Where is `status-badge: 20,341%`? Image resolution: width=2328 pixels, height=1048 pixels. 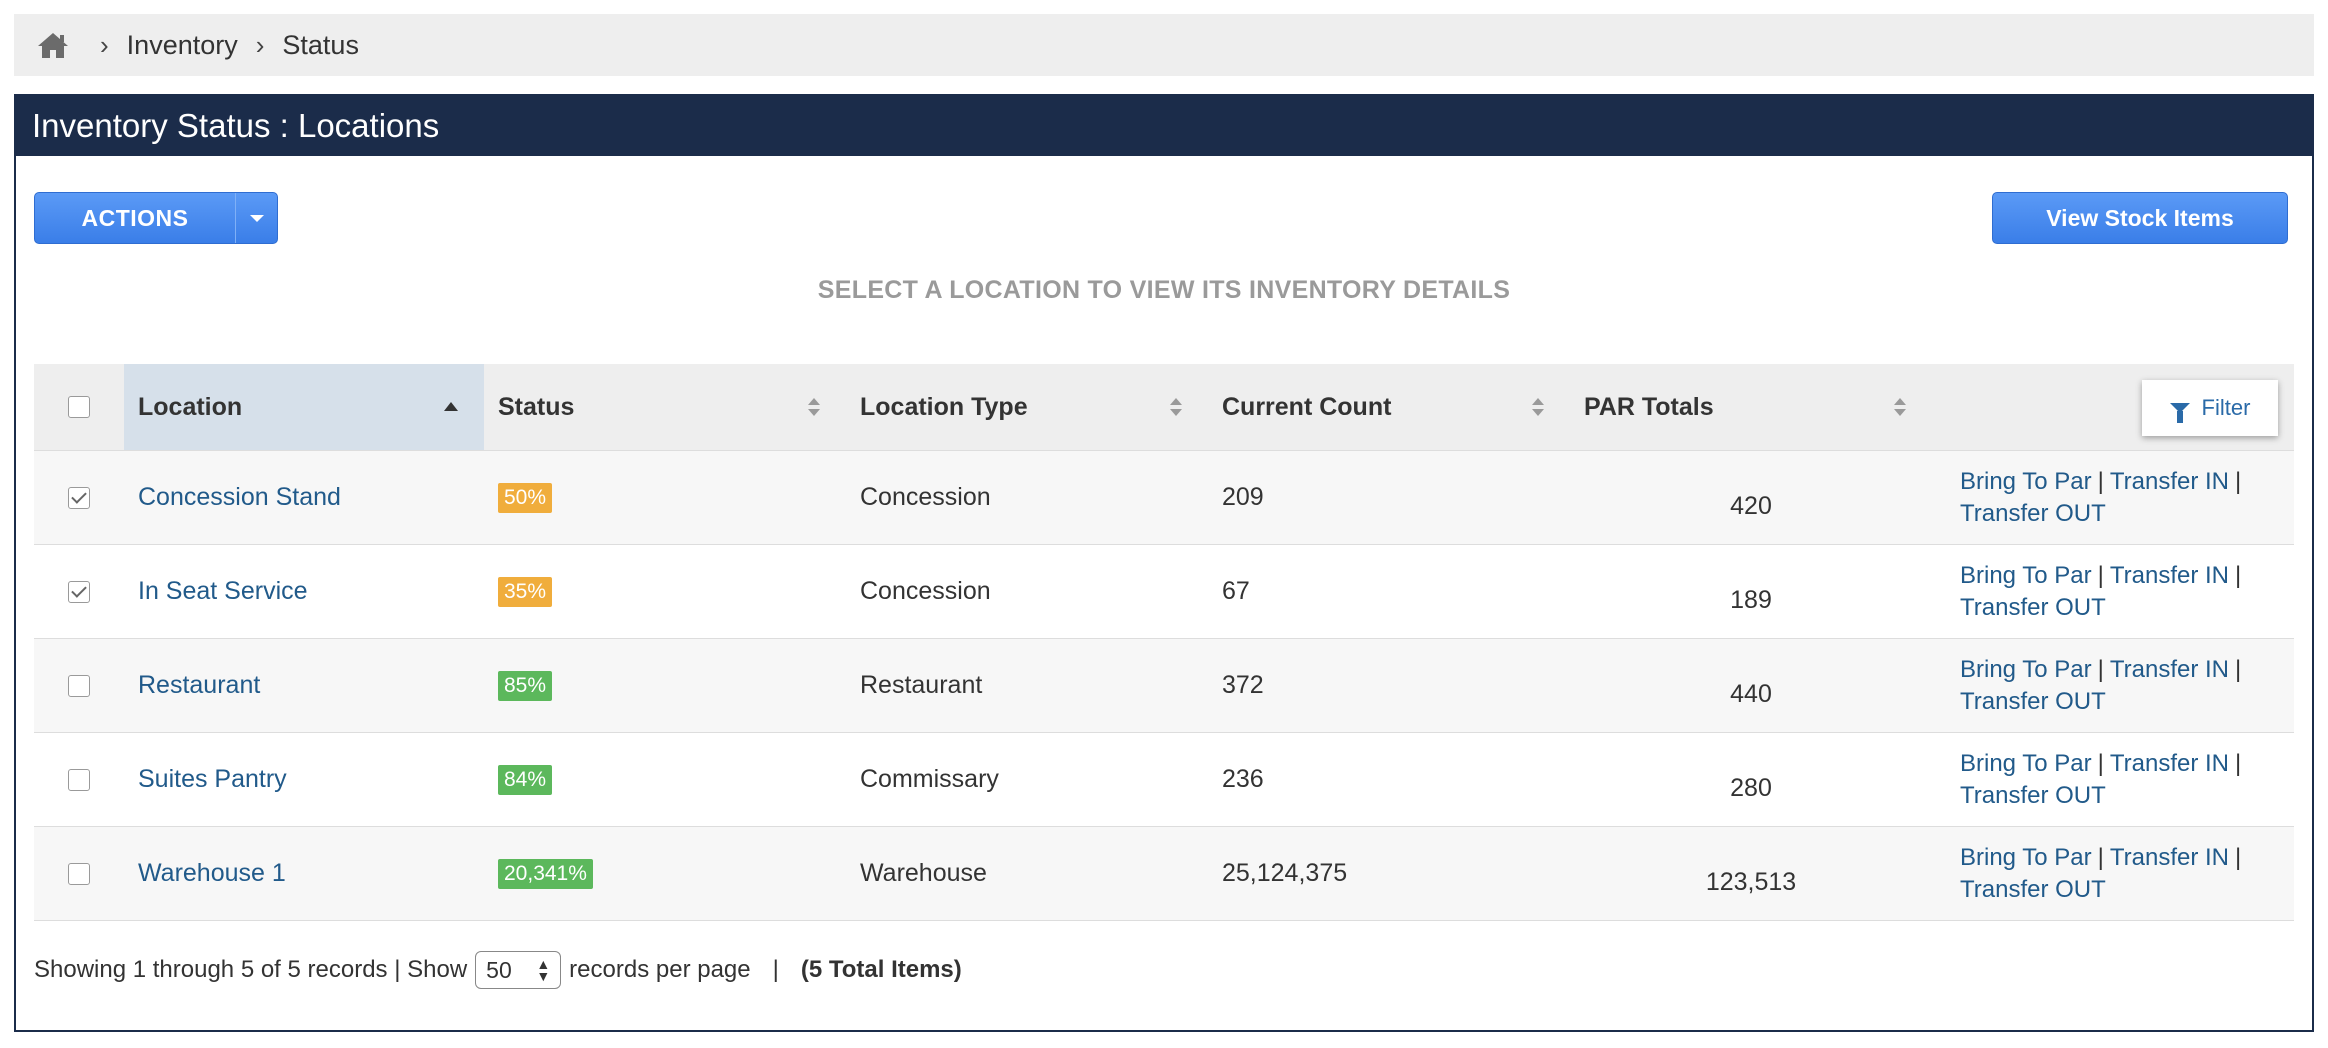
status-badge: 20,341% is located at coordinates (545, 873).